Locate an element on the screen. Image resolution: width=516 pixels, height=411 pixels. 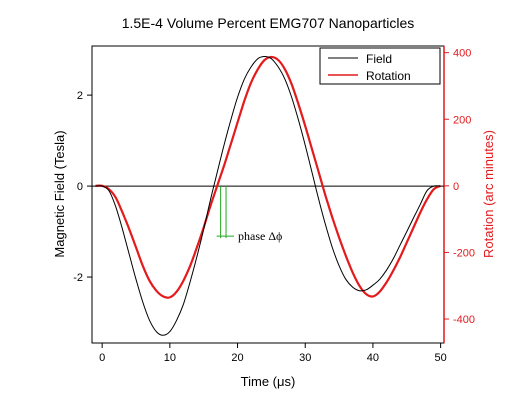
x-tick-label: 50 is located at coordinates (440, 358).